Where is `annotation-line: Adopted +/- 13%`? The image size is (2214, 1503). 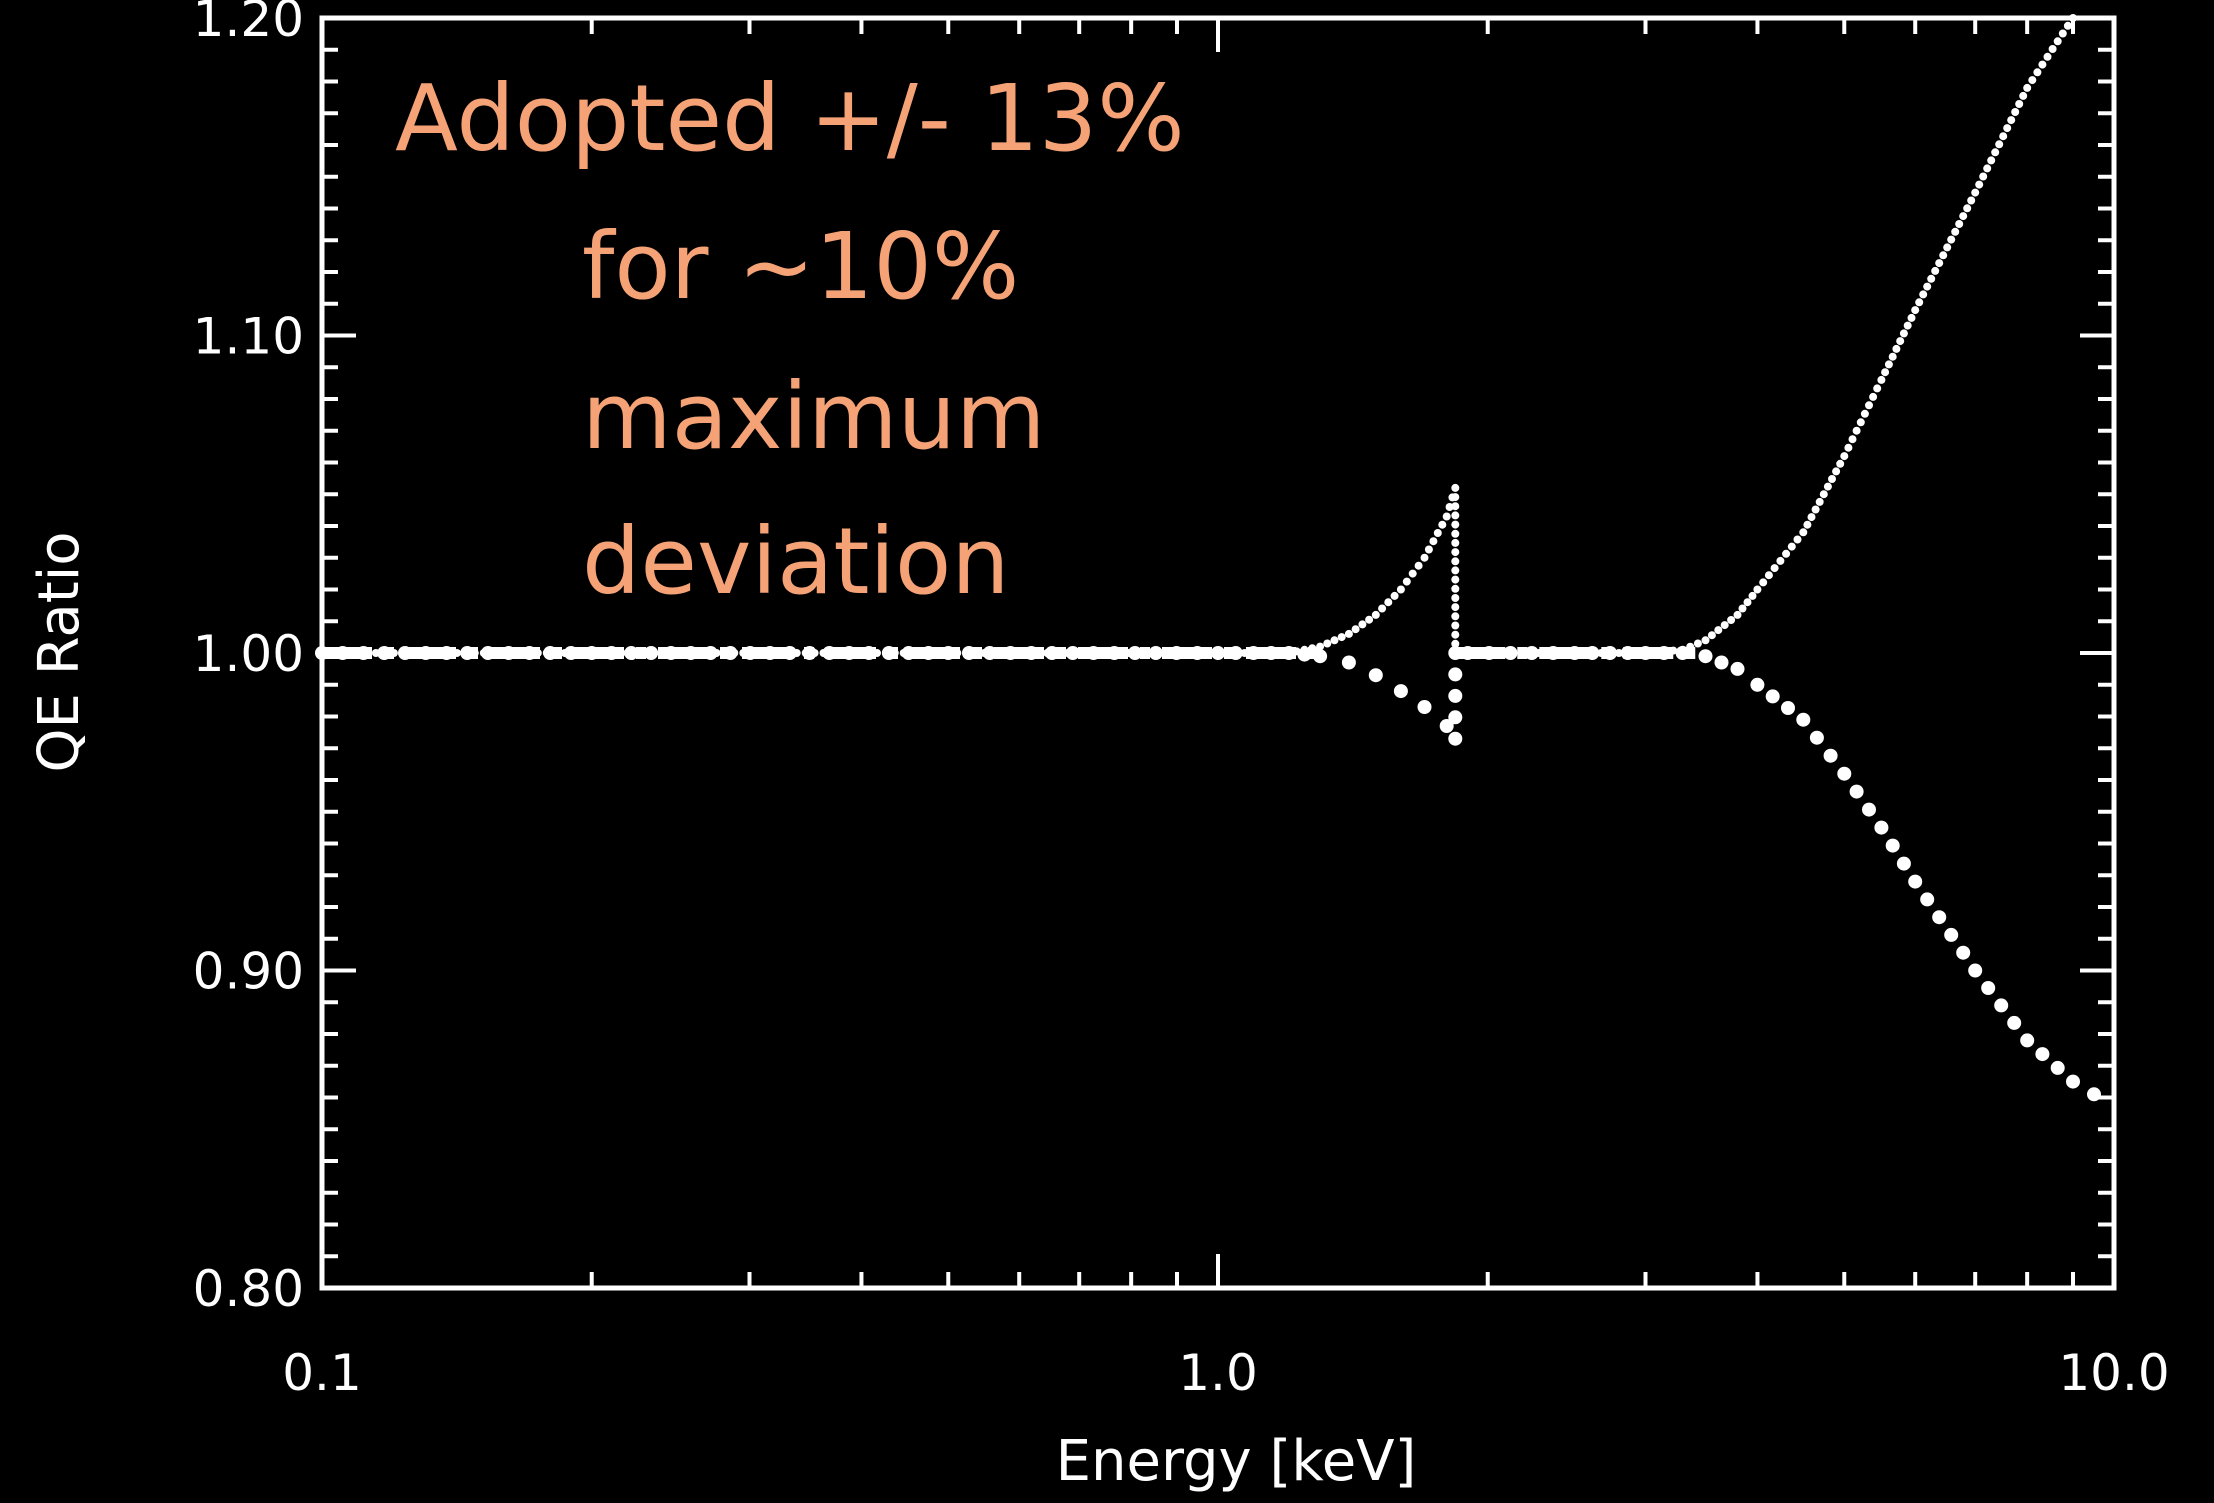 annotation-line: Adopted +/- 13% is located at coordinates (790, 118).